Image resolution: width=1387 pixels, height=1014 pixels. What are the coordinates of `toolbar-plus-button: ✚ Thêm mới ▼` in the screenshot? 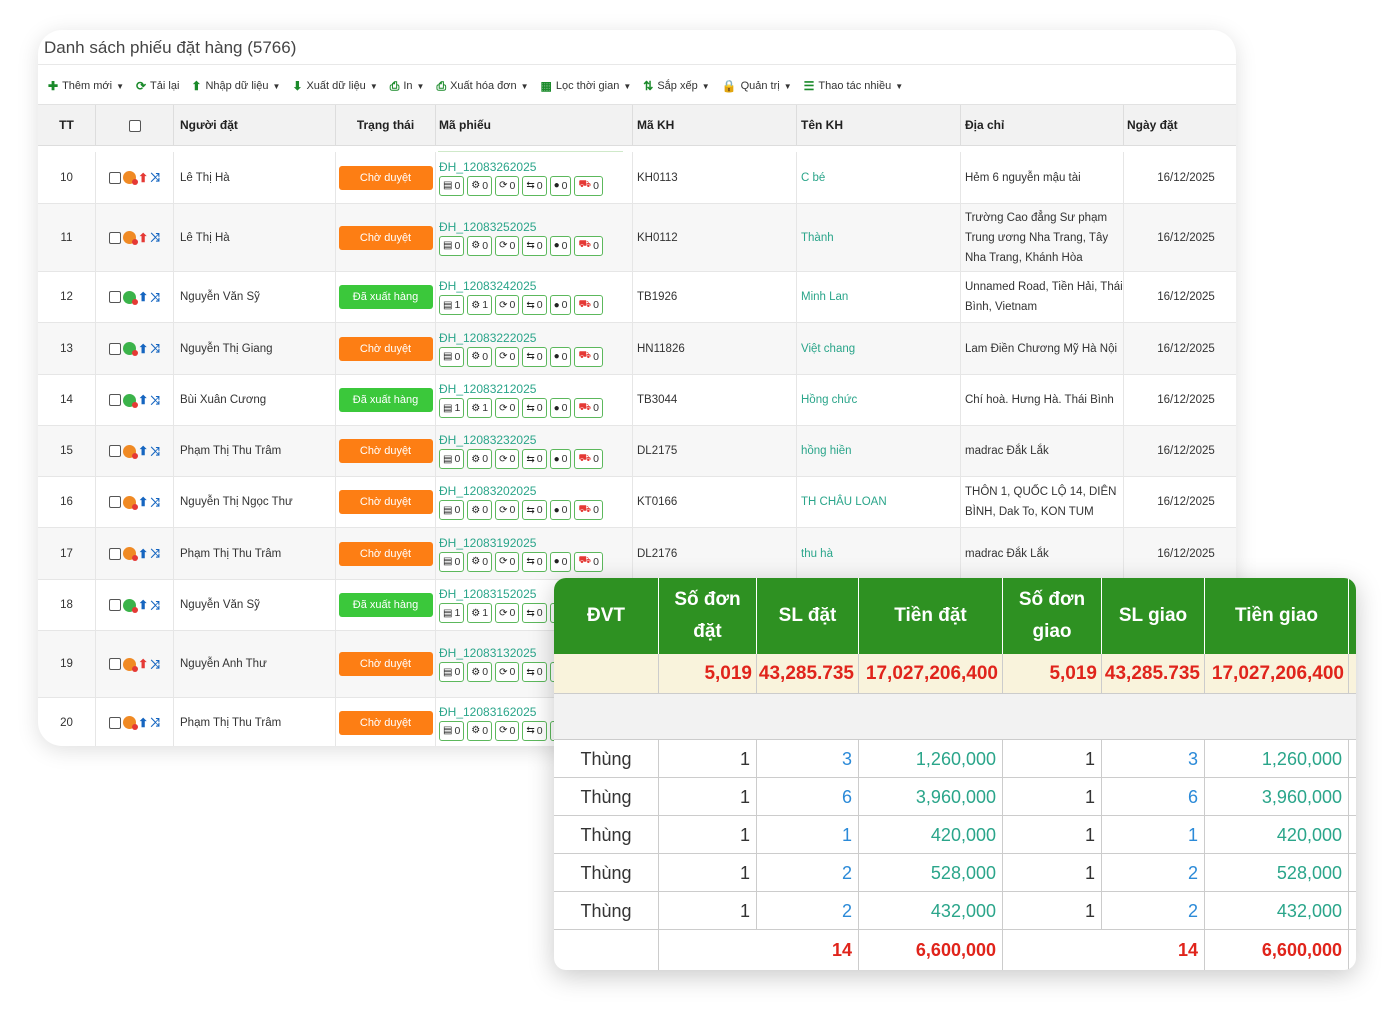 It's located at (86, 86).